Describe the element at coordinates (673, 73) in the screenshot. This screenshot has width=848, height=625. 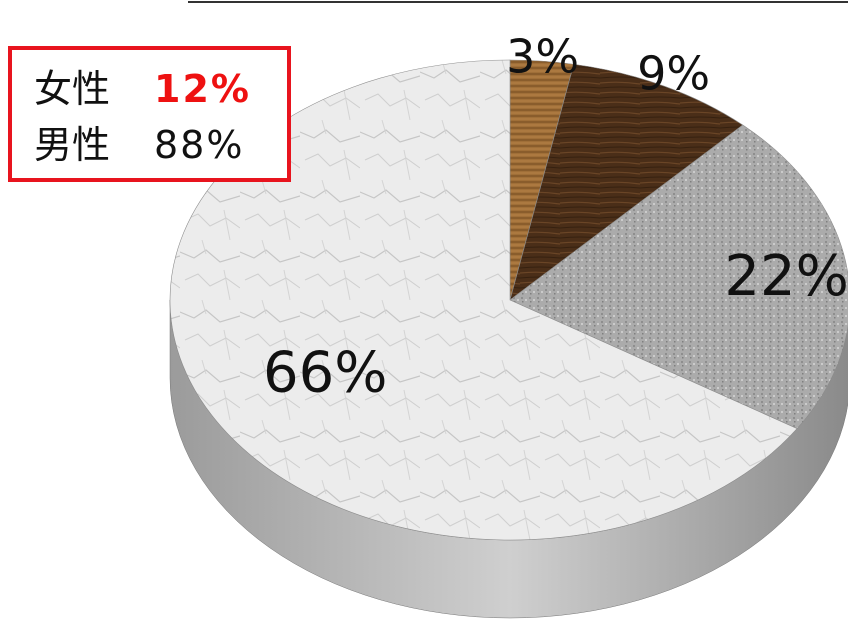
I see `slice-label-9pct: 9%` at that location.